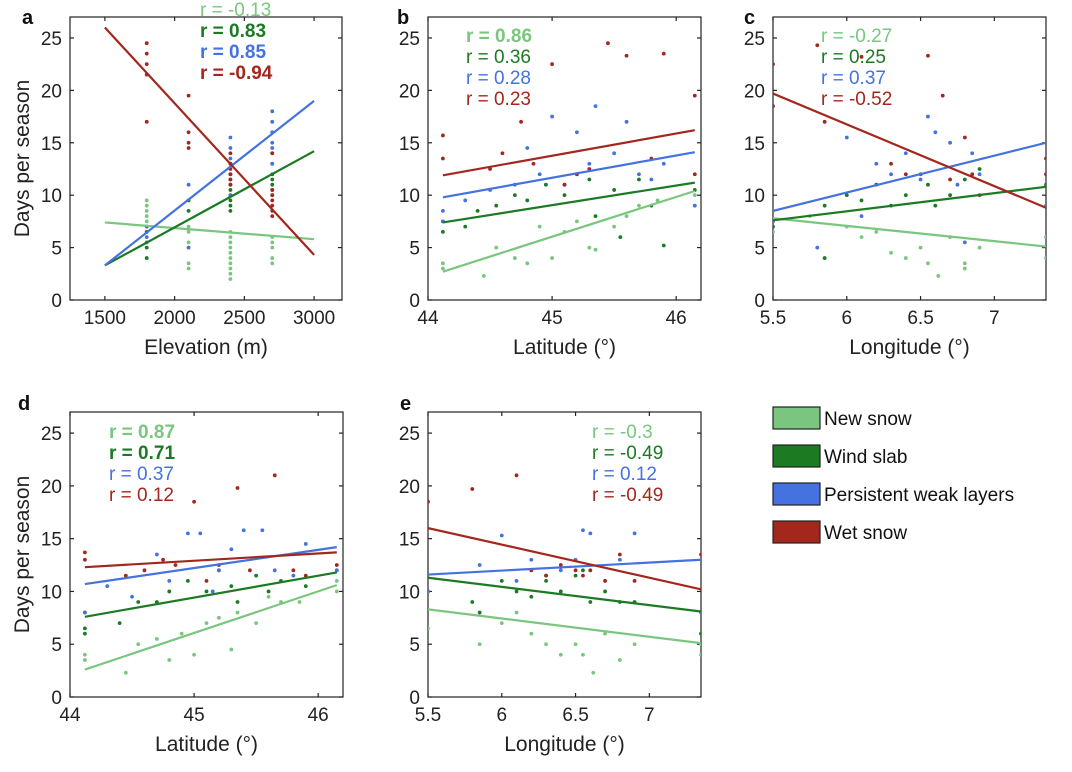 This screenshot has height=772, width=1072. I want to click on x-tick-label: 6.5, so click(920, 318).